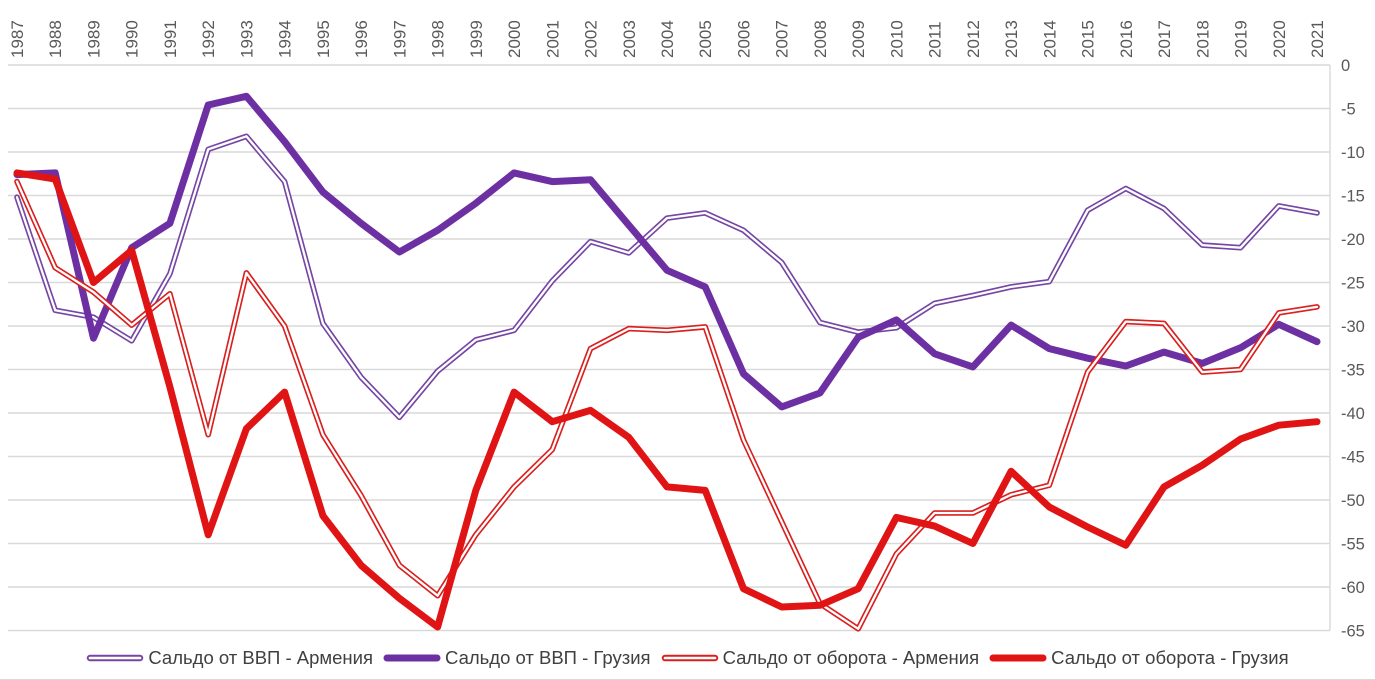  I want to click on x-axis-year-label: 2017, so click(1164, 39).